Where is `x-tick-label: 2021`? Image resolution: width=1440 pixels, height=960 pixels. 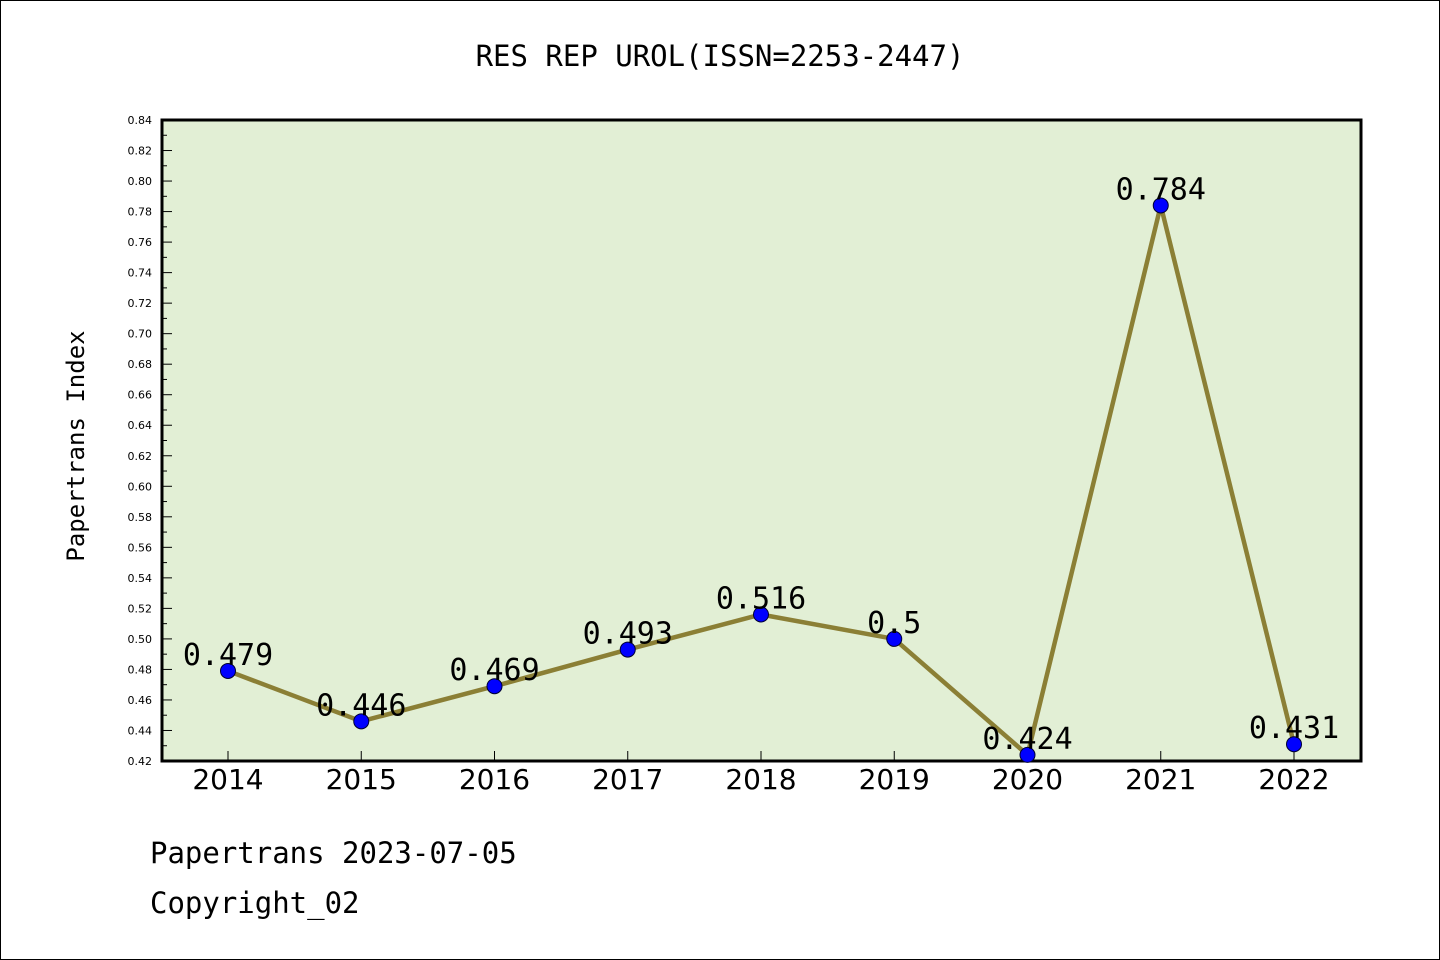
x-tick-label: 2021 is located at coordinates (1160, 779).